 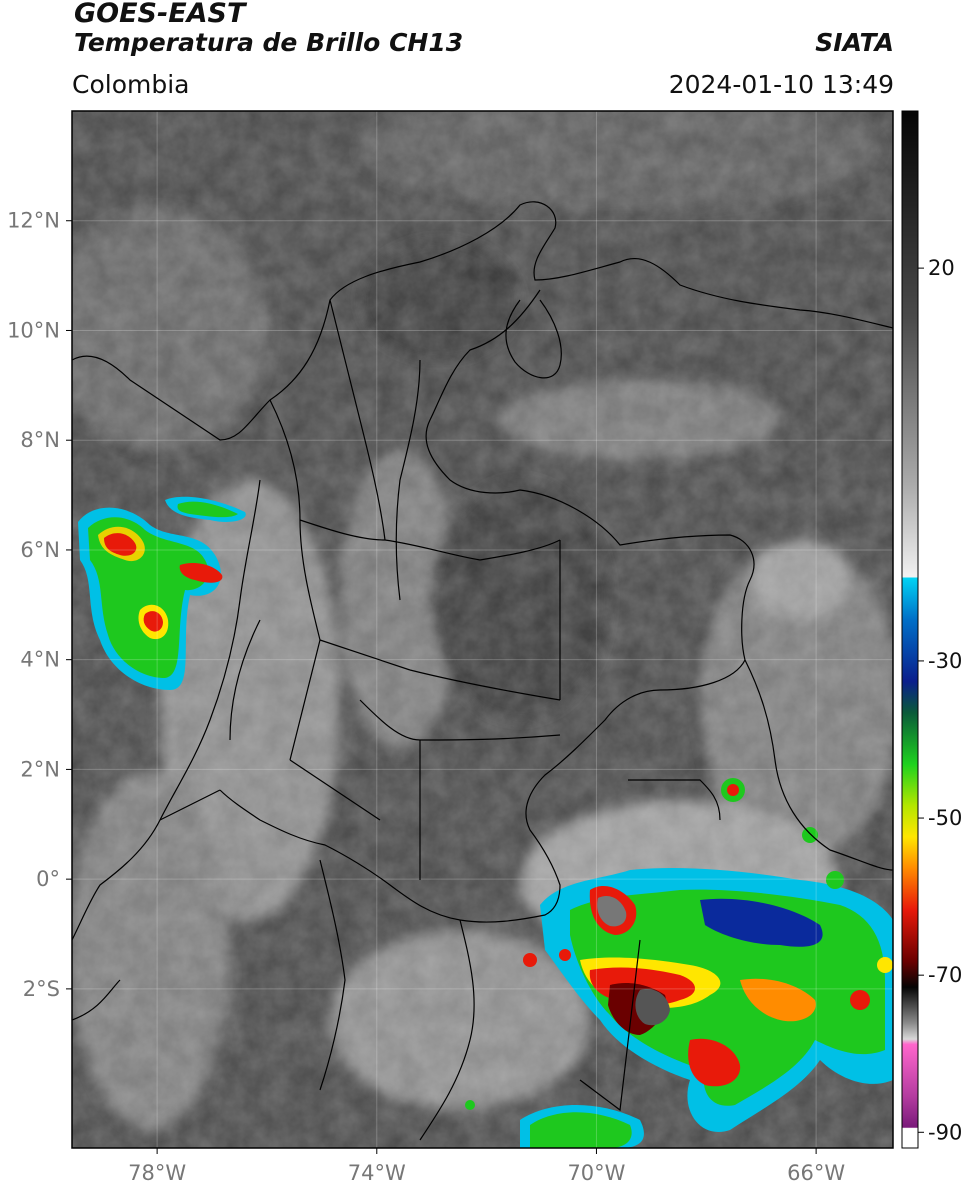 What do you see at coordinates (940, 700) in the screenshot?
I see `colorbar-ticks: 20 -30 -50 -70 -90` at bounding box center [940, 700].